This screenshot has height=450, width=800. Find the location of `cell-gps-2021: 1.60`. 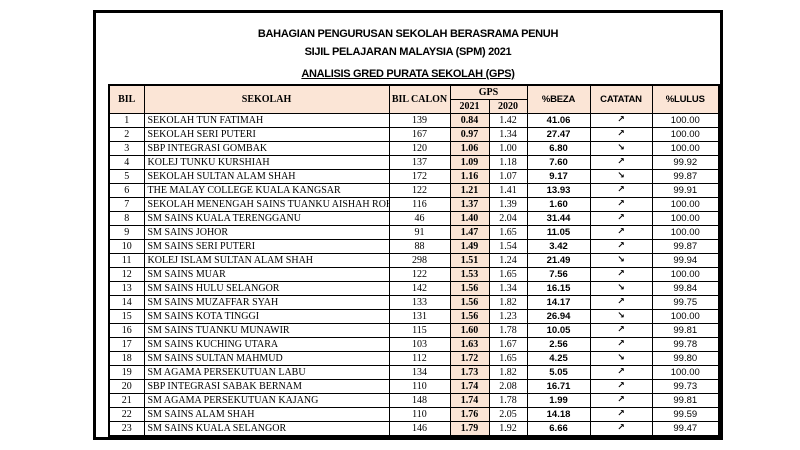

cell-gps-2021: 1.60 is located at coordinates (469, 330).